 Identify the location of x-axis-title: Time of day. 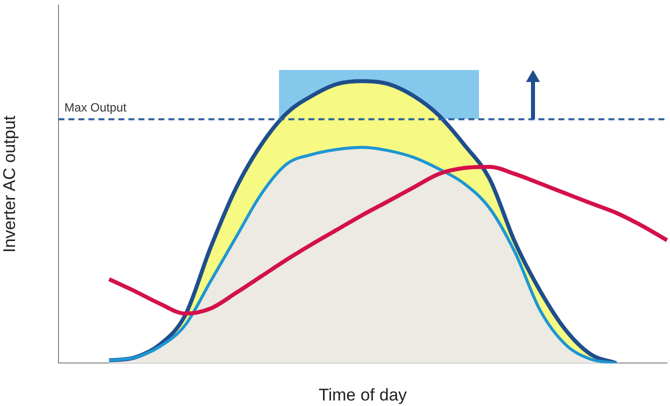
(363, 394).